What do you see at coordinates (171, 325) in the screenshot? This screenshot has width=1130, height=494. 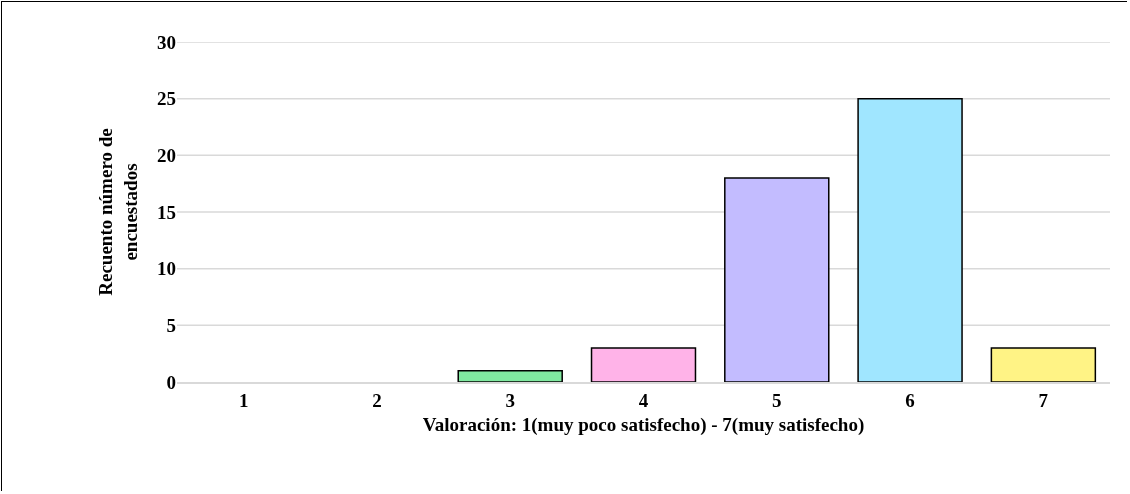 I see `y-tick-label: 5` at bounding box center [171, 325].